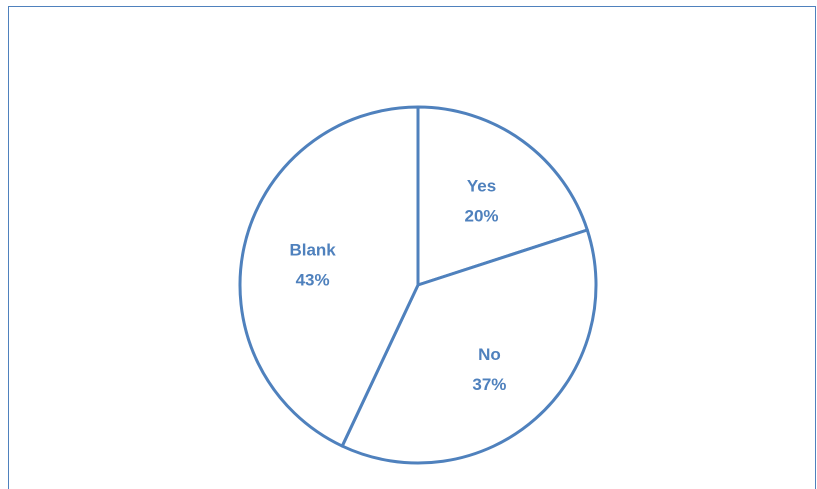 This screenshot has width=817, height=489. Describe the element at coordinates (502, 196) in the screenshot. I see `pie-slice-yes` at that location.